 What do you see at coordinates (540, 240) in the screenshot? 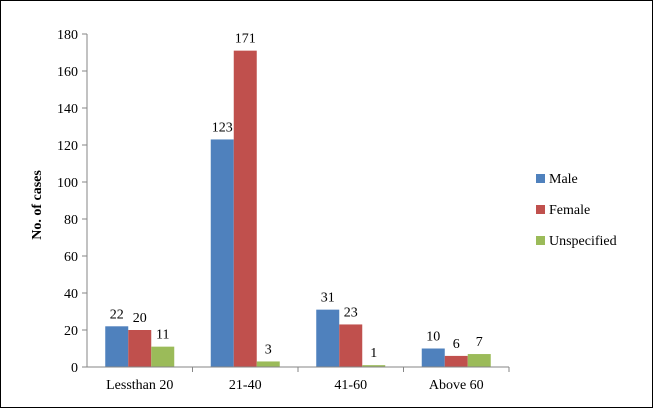
I see `legend-swatch-unspecified` at bounding box center [540, 240].